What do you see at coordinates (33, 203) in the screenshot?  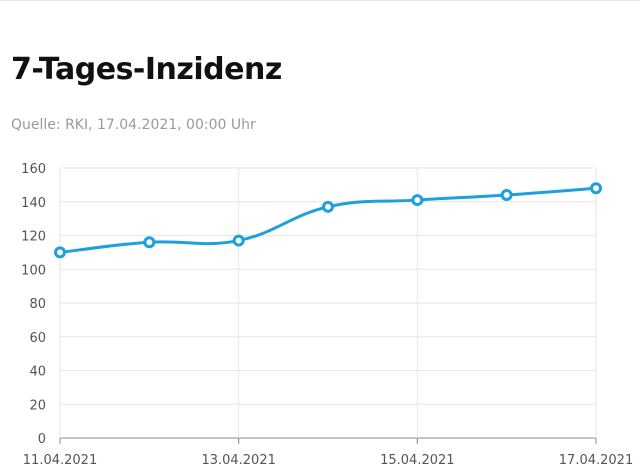 I see `y-tick-label: 140` at bounding box center [33, 203].